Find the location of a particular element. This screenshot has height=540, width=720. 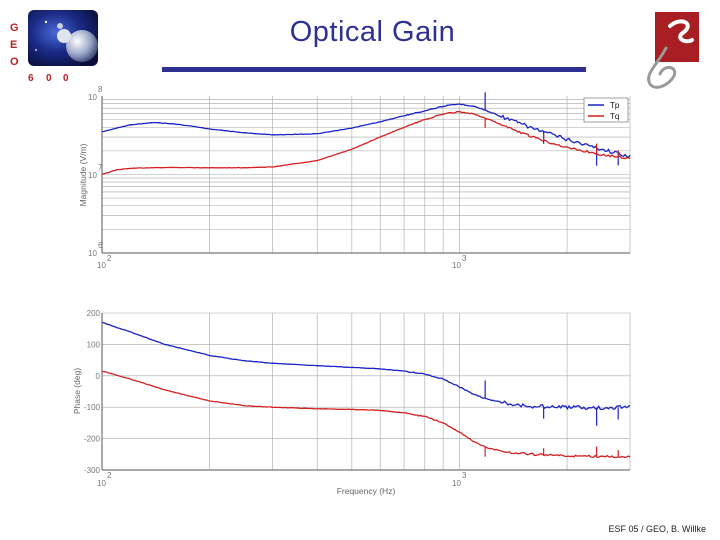

phase-ytick-label: 200 is located at coordinates (94, 313).